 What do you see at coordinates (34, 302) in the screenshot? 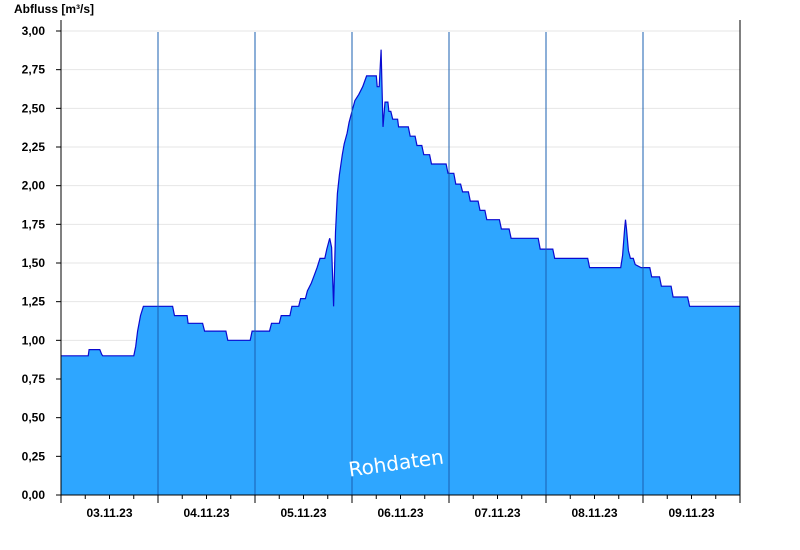
I see `y-tick-label: 1,25` at bounding box center [34, 302].